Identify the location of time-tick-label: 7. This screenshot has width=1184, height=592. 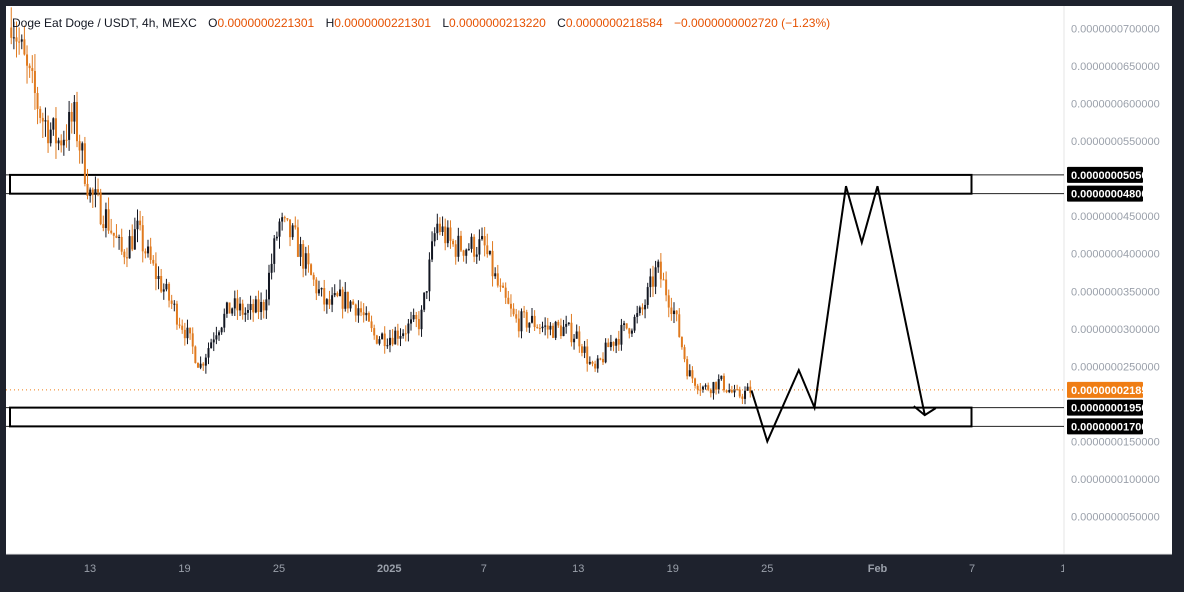
(972, 569).